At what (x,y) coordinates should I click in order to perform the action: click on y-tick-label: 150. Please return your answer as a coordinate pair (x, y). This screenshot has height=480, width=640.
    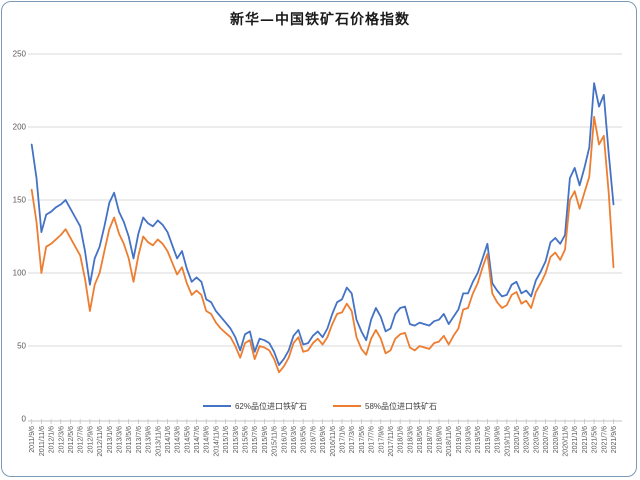
    Looking at the image, I should click on (20, 200).